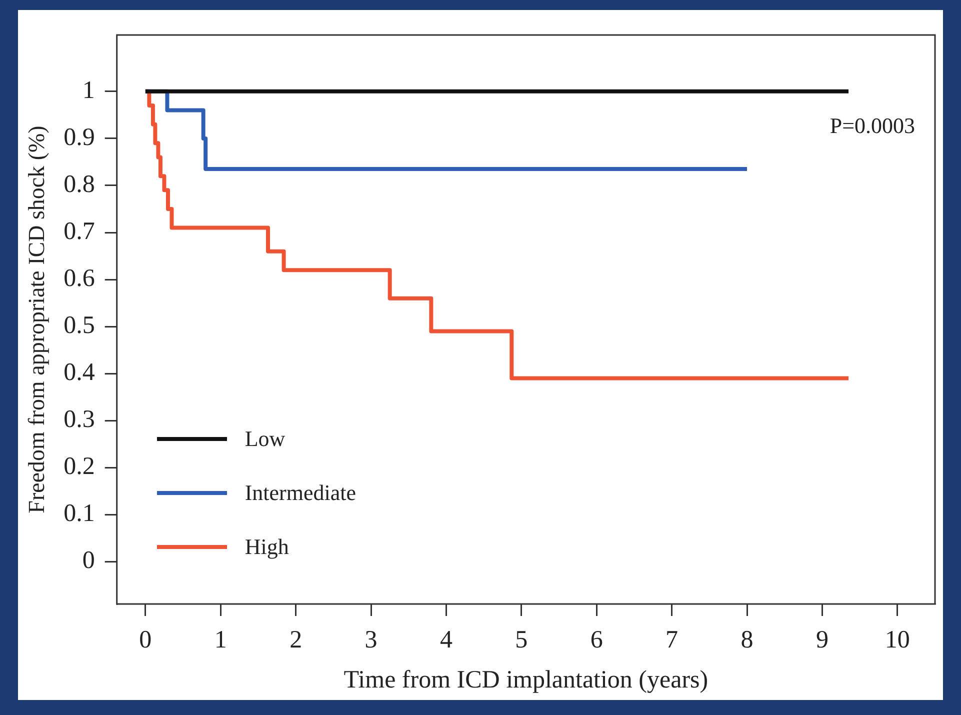 This screenshot has width=961, height=715. I want to click on annotation: P=0.0003, so click(872, 125).